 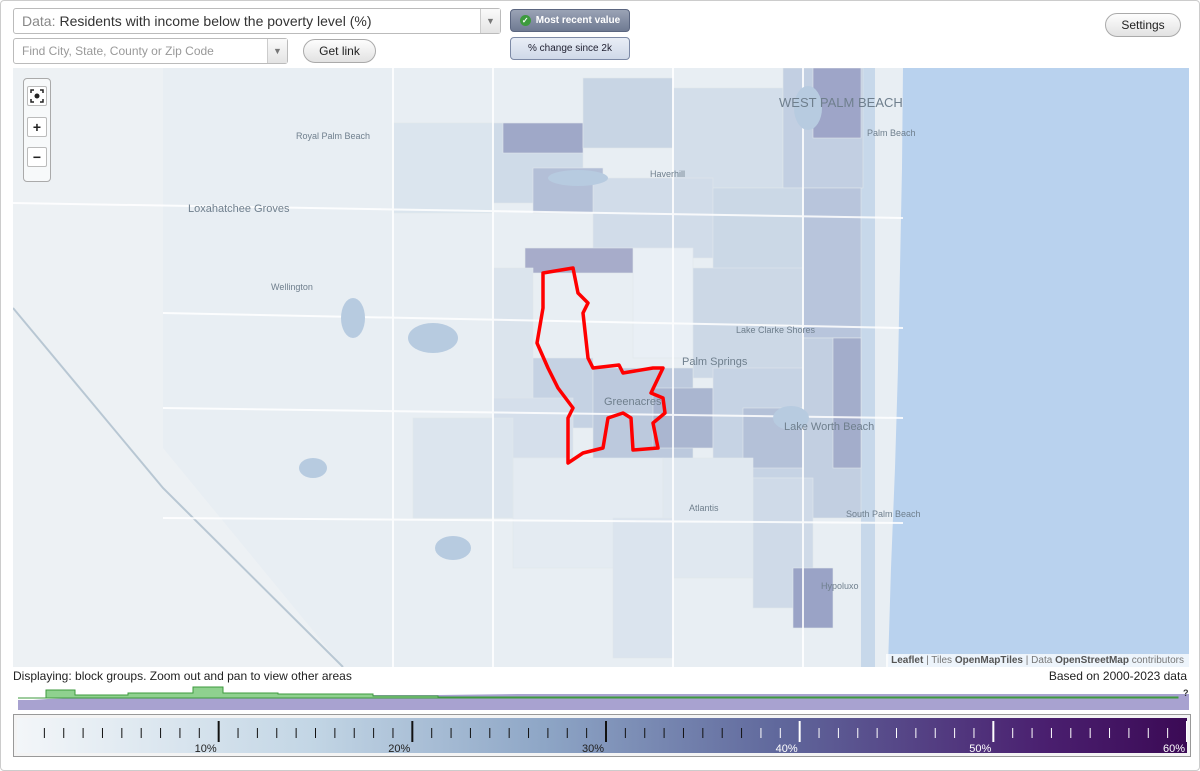 I want to click on attribution-text: | Tiles, so click(x=939, y=660).